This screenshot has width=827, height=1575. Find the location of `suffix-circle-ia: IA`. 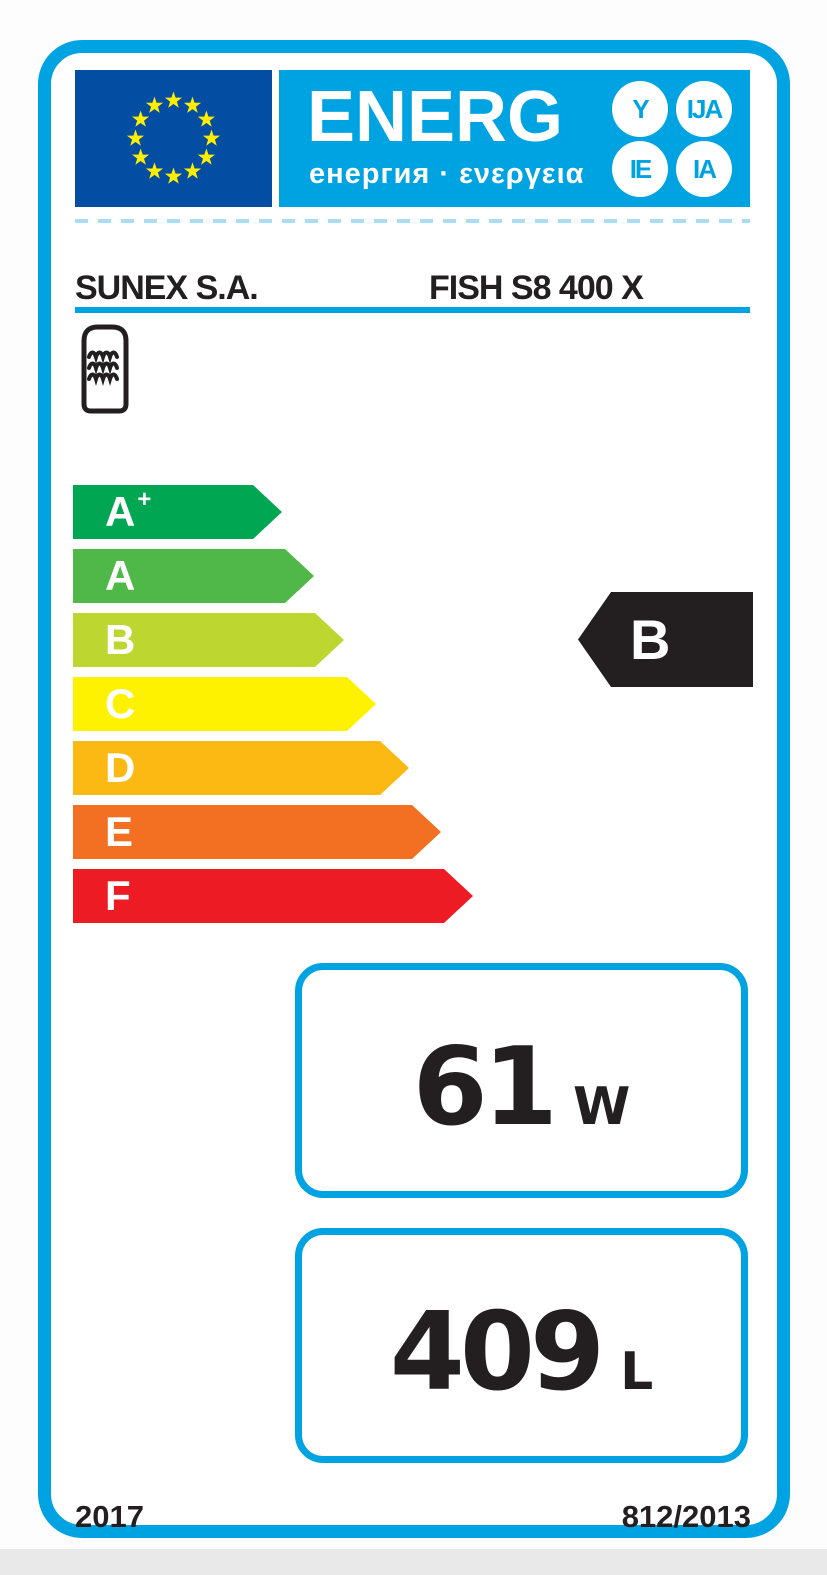

suffix-circle-ia: IA is located at coordinates (704, 169).